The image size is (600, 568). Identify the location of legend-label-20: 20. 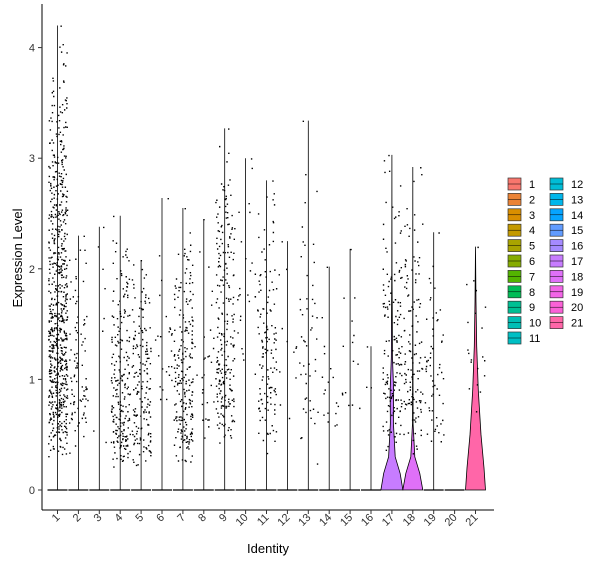
(577, 308).